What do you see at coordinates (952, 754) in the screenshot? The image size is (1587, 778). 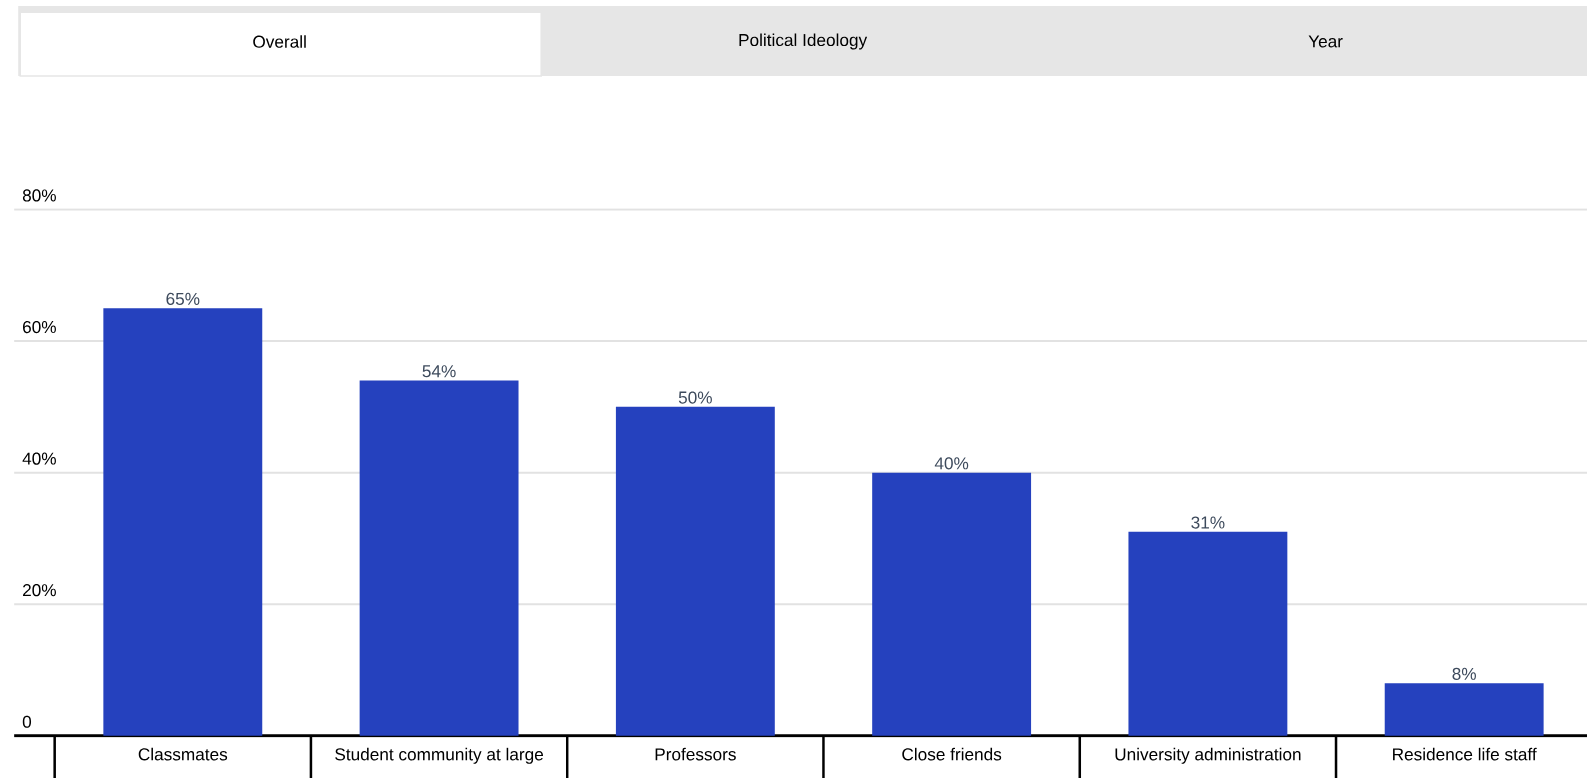 I see `x-tick-label: Close friends` at bounding box center [952, 754].